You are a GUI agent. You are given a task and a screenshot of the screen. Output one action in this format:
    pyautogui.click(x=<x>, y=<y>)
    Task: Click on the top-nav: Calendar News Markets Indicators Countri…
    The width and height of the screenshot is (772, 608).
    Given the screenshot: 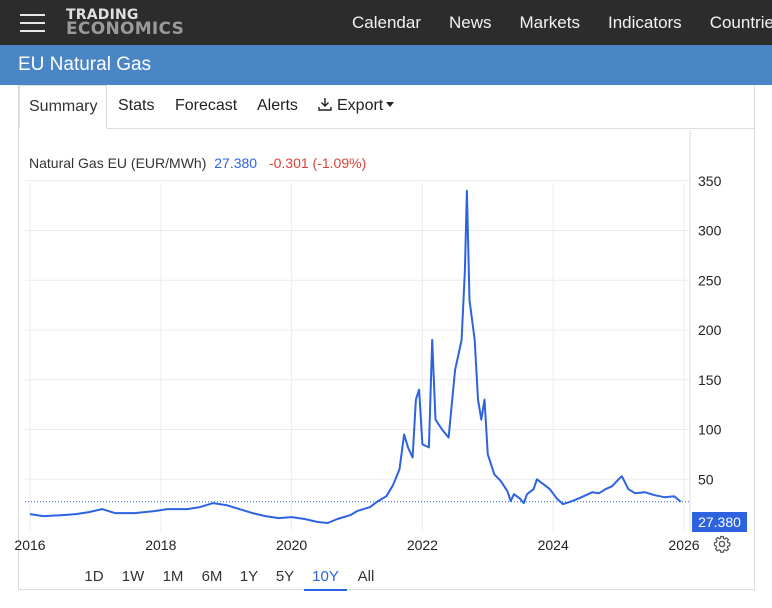 What is the action you would take?
    pyautogui.click(x=555, y=22)
    